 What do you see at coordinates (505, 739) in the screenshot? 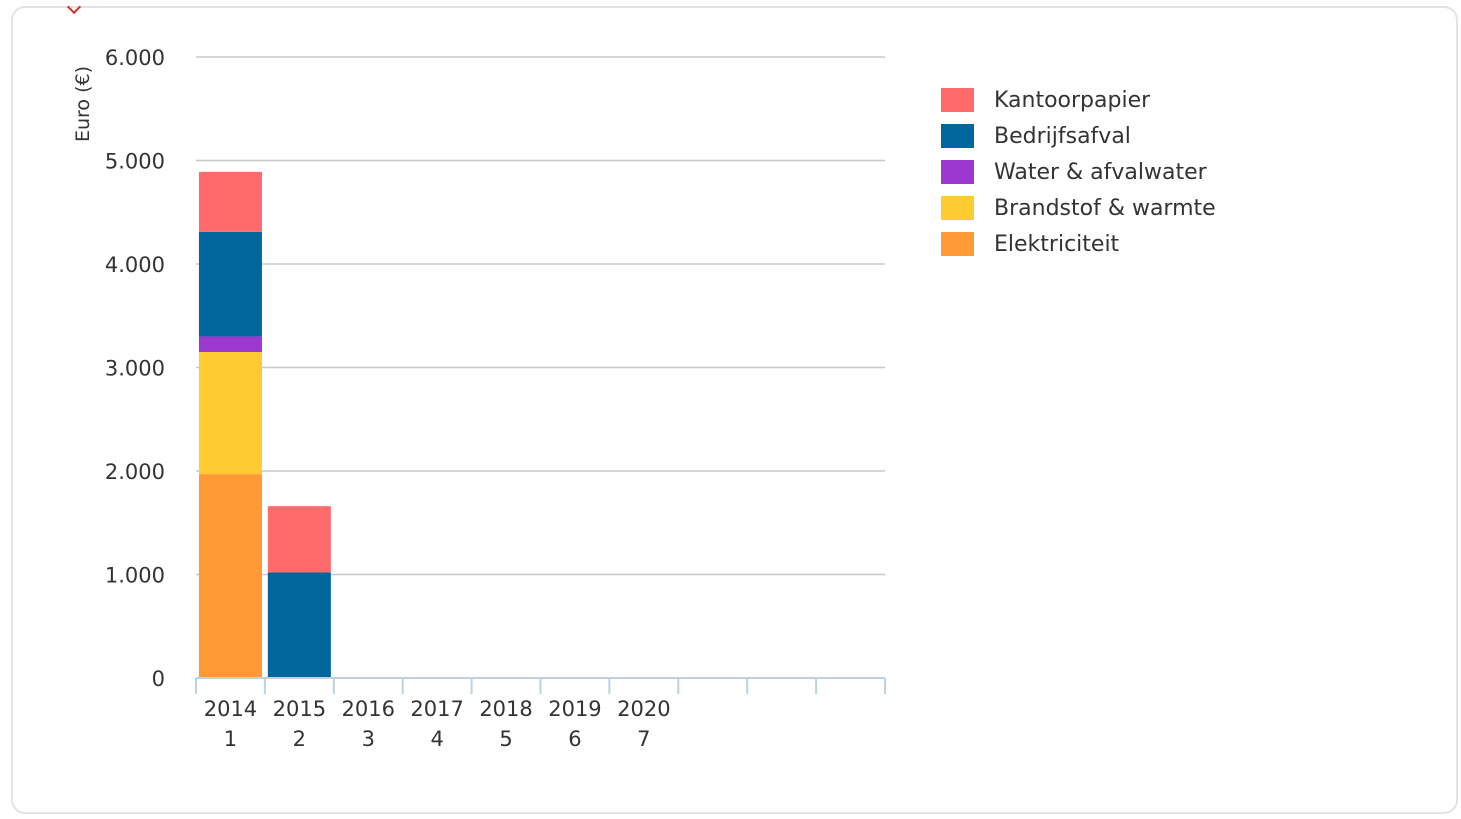
I see `x-tick-label-index: 5` at bounding box center [505, 739].